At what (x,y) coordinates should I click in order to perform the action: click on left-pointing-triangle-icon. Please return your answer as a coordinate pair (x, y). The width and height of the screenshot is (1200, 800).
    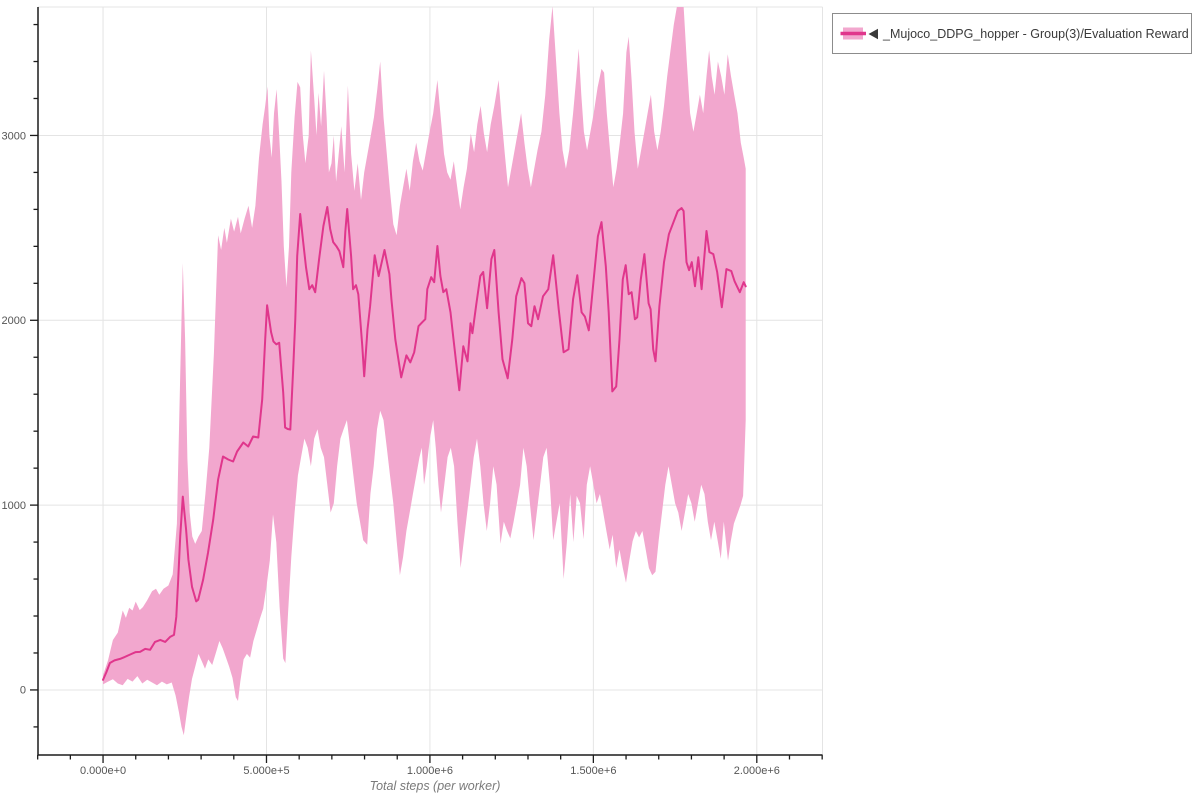
    Looking at the image, I should click on (873, 34).